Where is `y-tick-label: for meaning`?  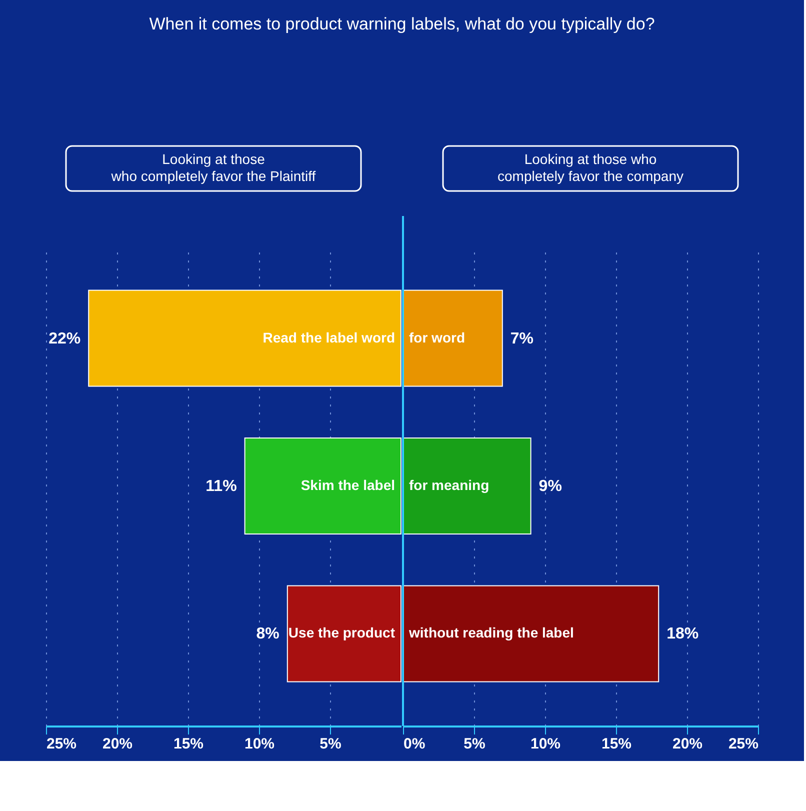
y-tick-label: for meaning is located at coordinates (449, 485).